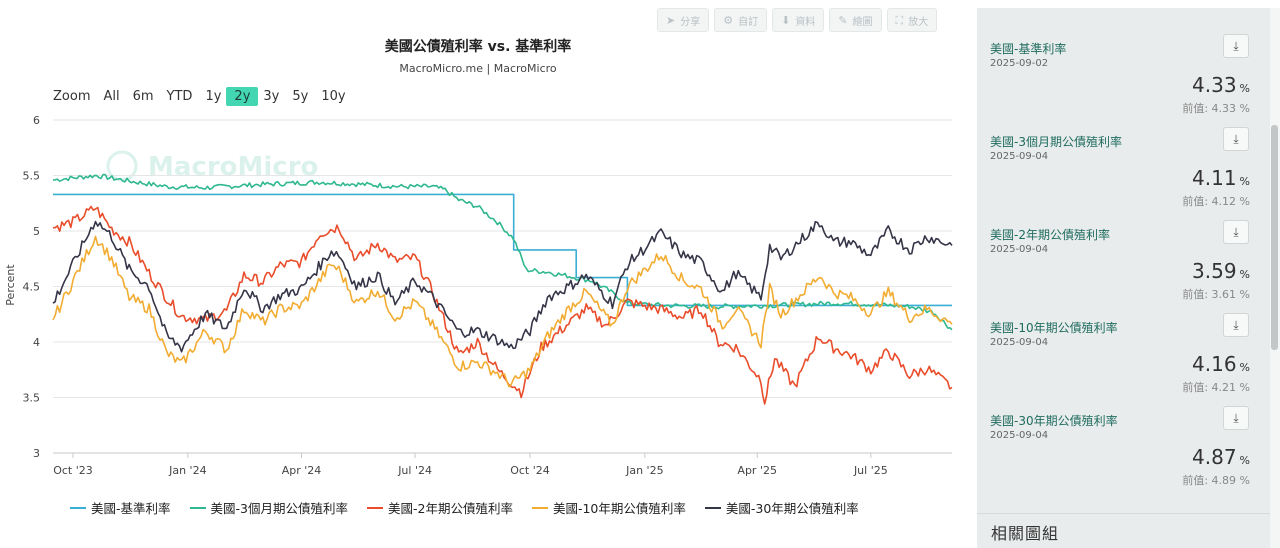 Image resolution: width=1280 pixels, height=548 pixels. I want to click on indicator-card: 美國-基準利率 2025-09-02 ⤓ 4.33% 前值: 4.33 %, so click(1126, 66).